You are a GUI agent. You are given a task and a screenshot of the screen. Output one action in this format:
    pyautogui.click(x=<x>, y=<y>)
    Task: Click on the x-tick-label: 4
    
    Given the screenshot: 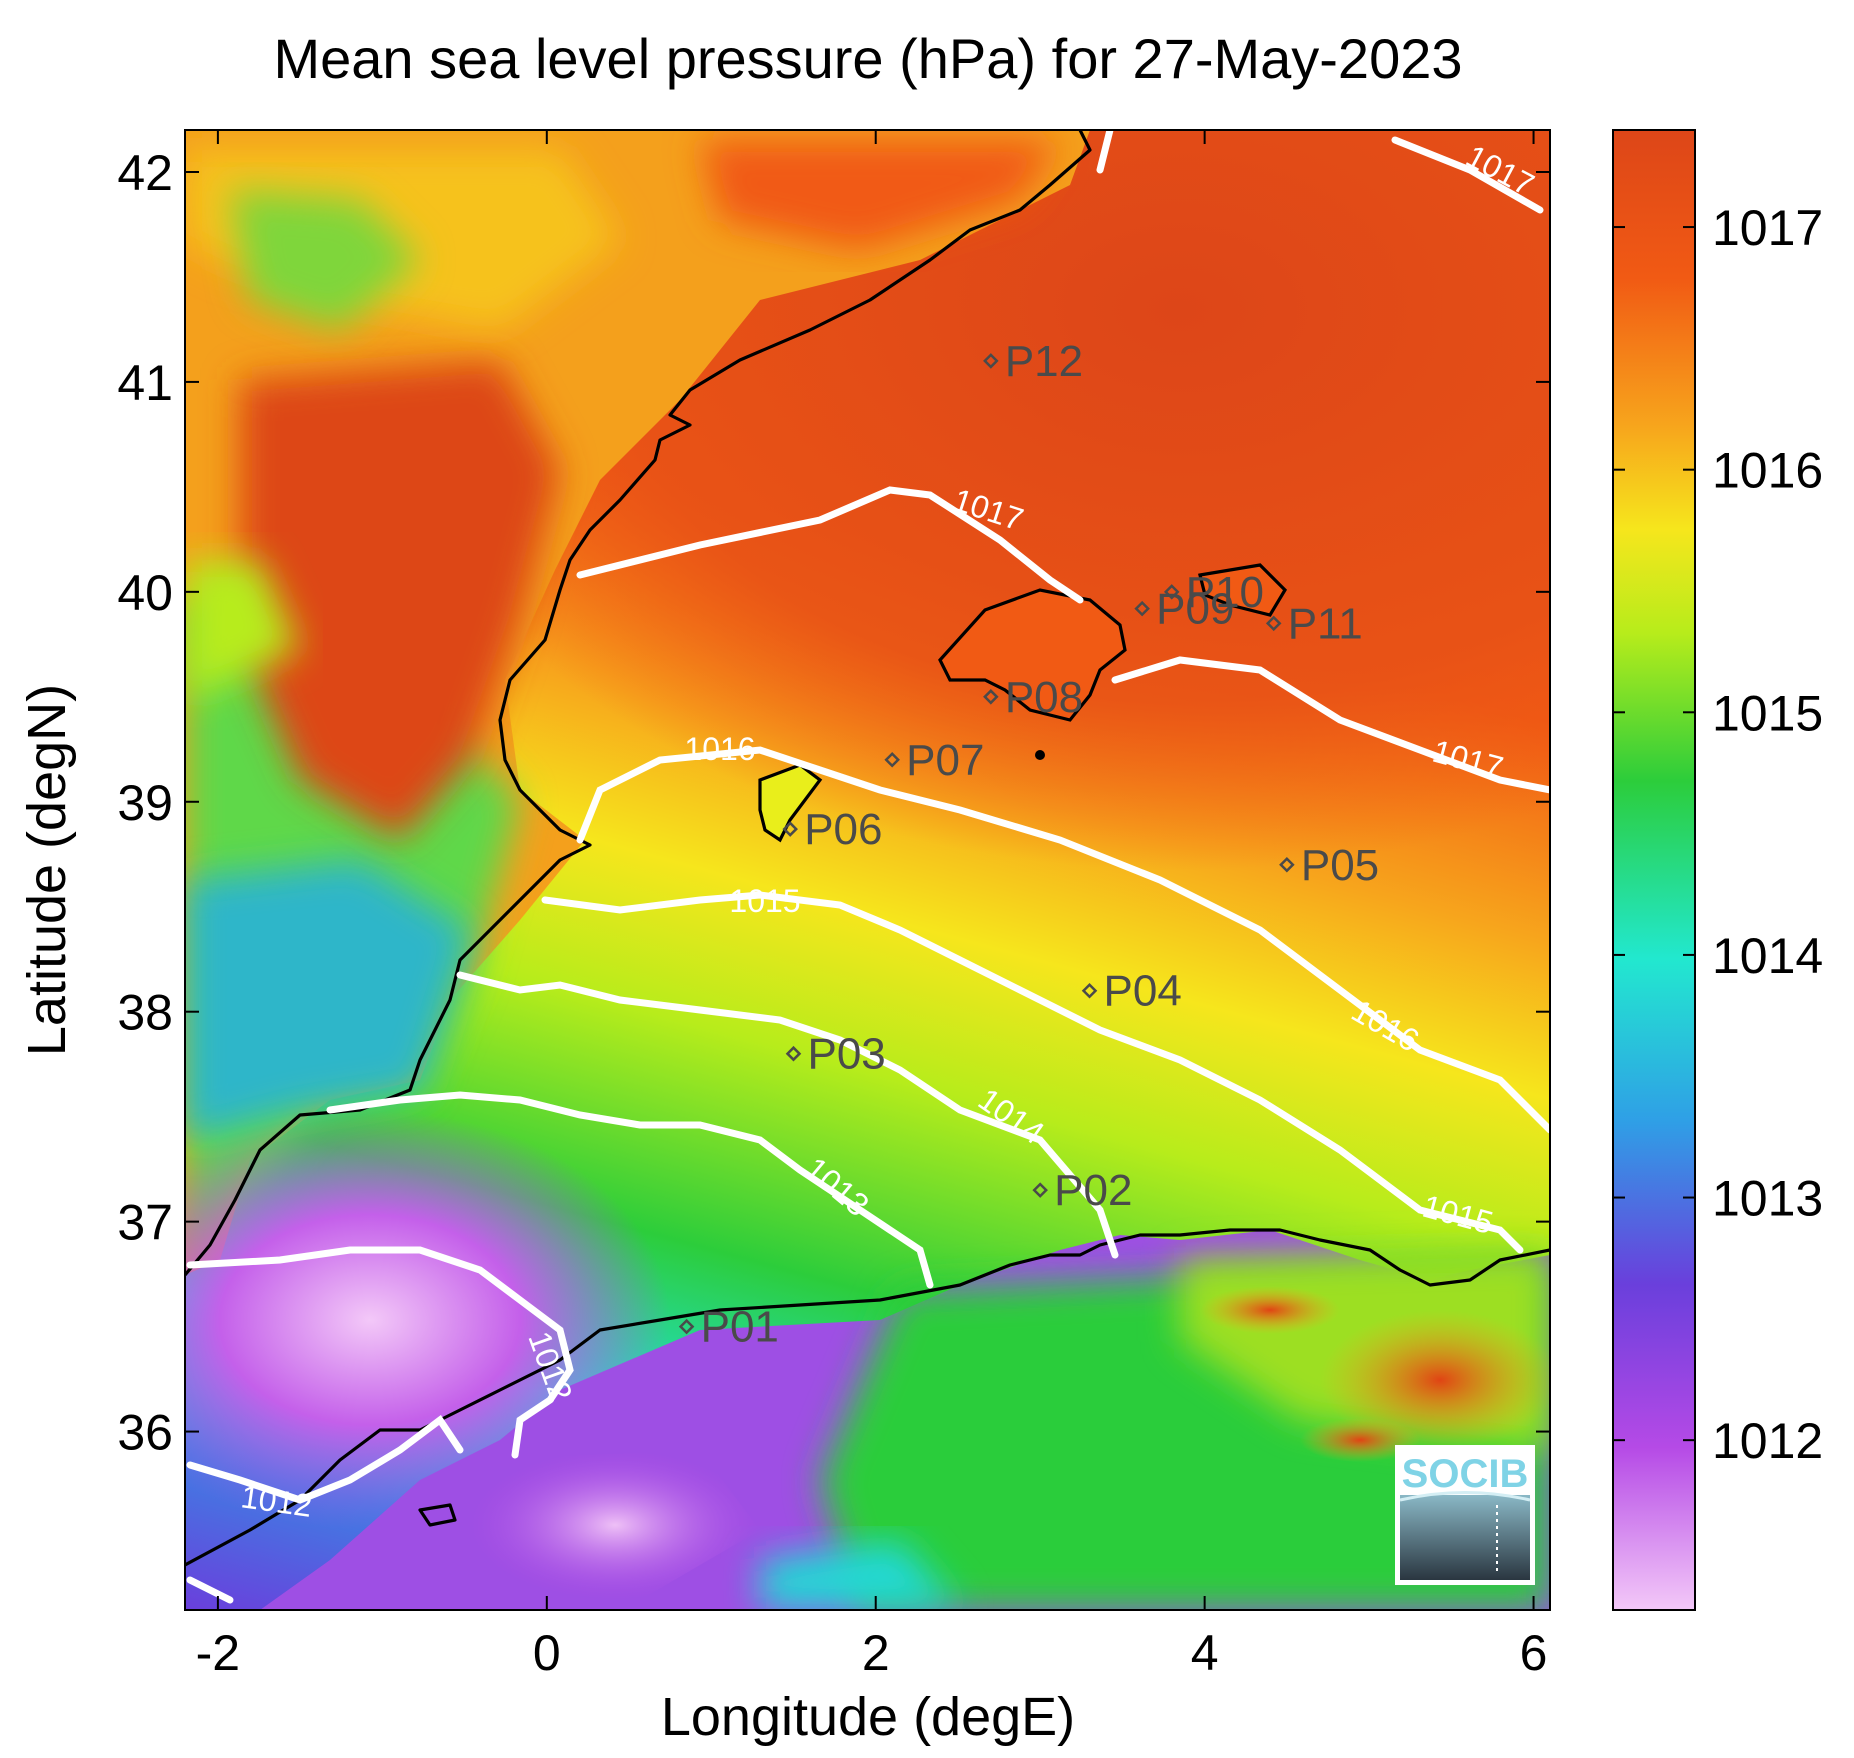 What is the action you would take?
    pyautogui.click(x=1205, y=1653)
    